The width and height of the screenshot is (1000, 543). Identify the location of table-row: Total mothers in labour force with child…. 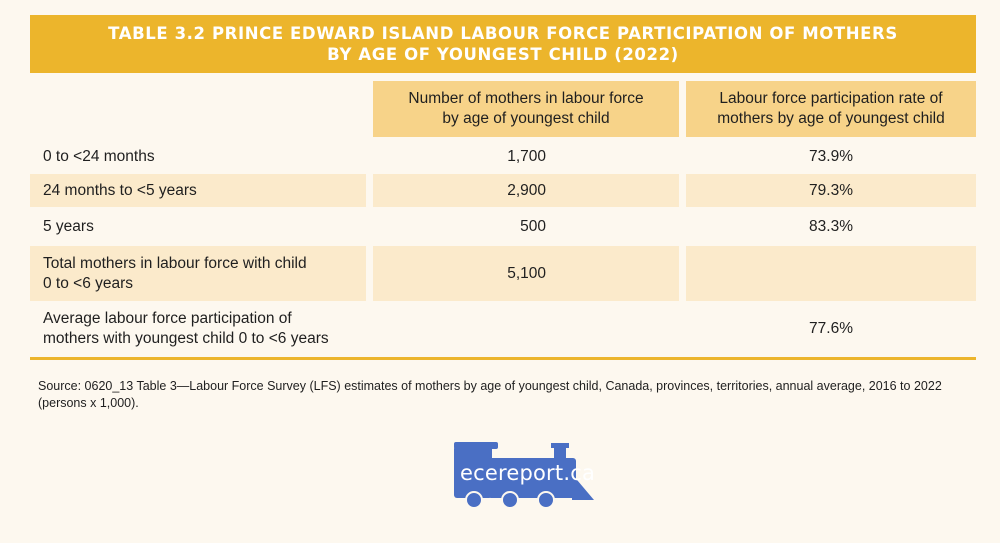
(503, 273).